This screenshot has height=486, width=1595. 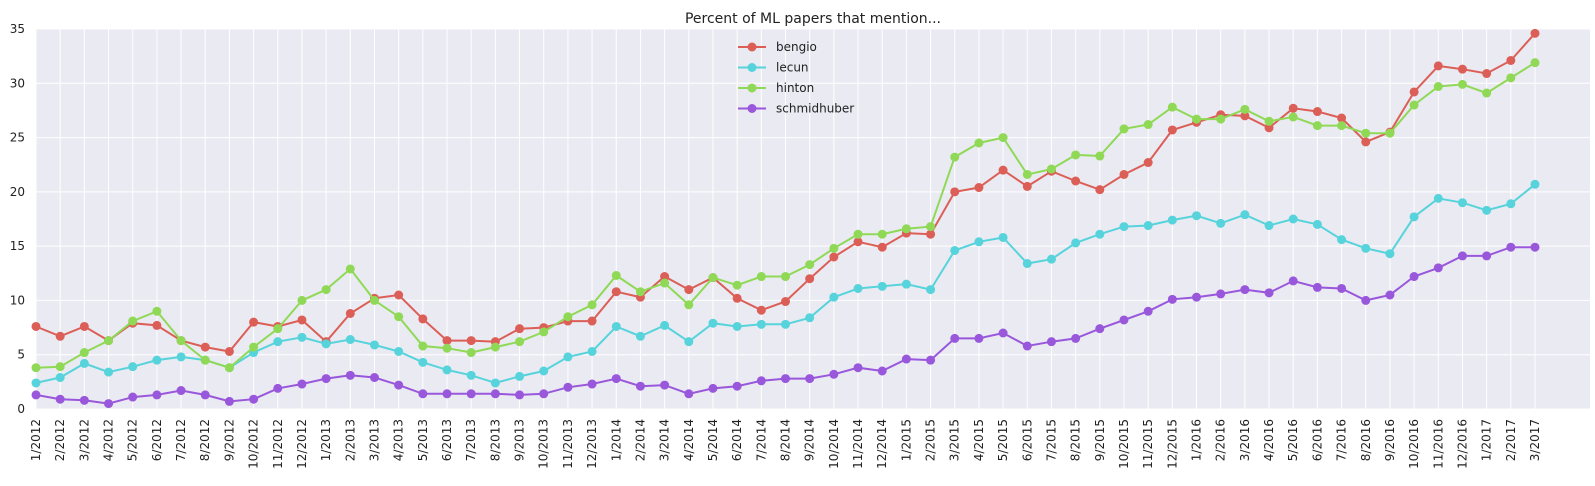 What do you see at coordinates (399, 440) in the screenshot?
I see `x-tick-label: 4/2013` at bounding box center [399, 440].